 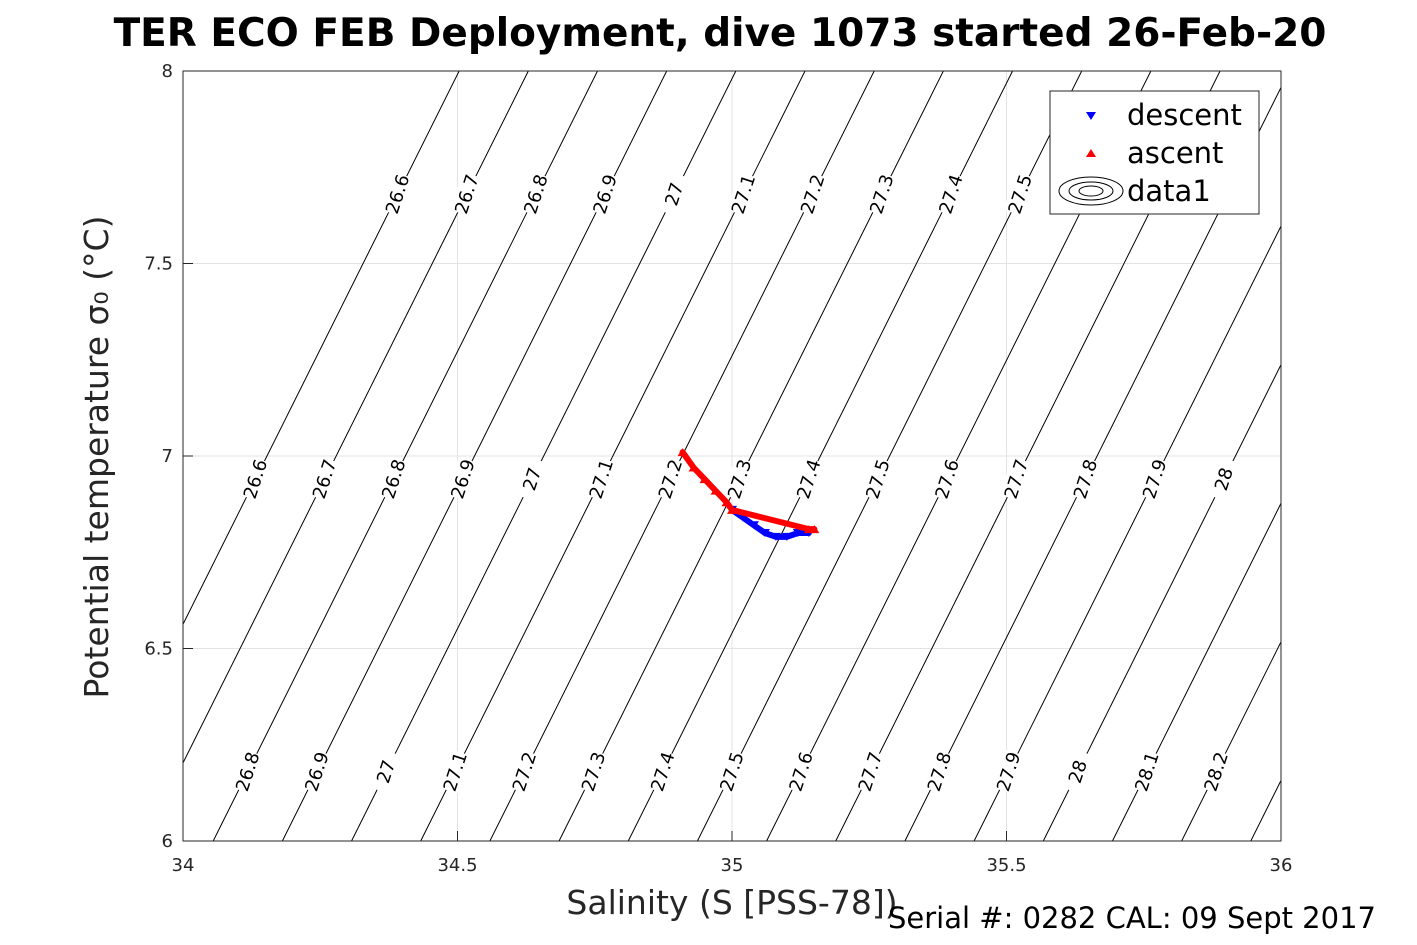 I want to click on x-tick-label: 36, so click(x=1281, y=865).